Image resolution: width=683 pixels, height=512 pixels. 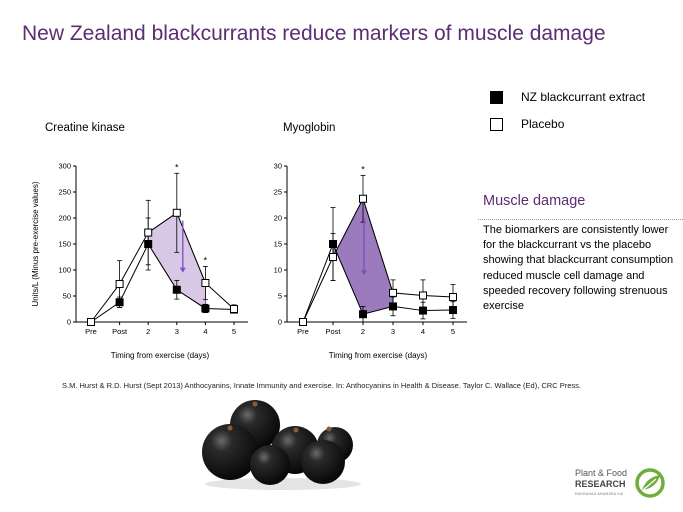 What do you see at coordinates (496, 97) in the screenshot?
I see `filled-square-marker` at bounding box center [496, 97].